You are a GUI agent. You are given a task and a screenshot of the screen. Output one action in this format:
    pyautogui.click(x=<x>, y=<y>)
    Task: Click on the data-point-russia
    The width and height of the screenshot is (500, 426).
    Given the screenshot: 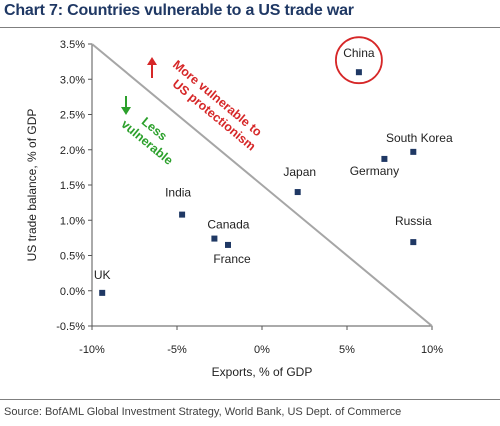 What is the action you would take?
    pyautogui.click(x=413, y=242)
    